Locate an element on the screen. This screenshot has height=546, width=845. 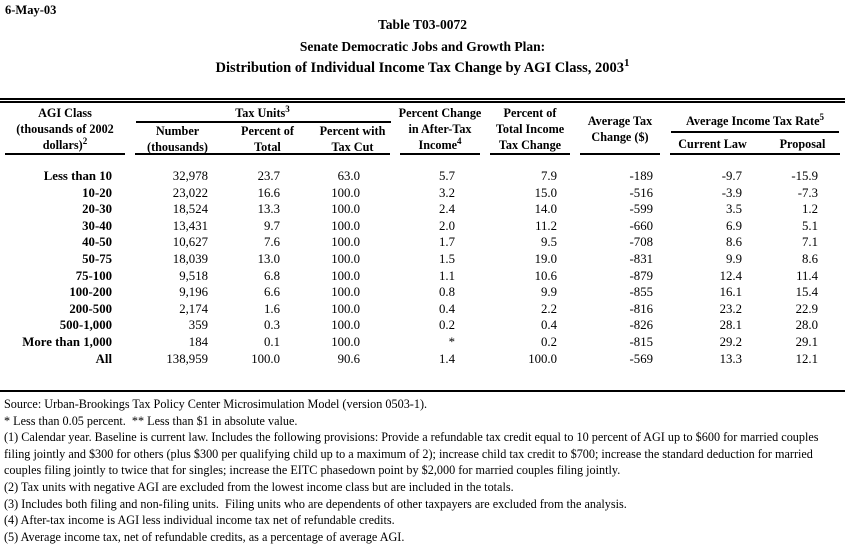
cell-percent-of-total-income-tax-change: 10.6 is located at coordinates (545, 275).